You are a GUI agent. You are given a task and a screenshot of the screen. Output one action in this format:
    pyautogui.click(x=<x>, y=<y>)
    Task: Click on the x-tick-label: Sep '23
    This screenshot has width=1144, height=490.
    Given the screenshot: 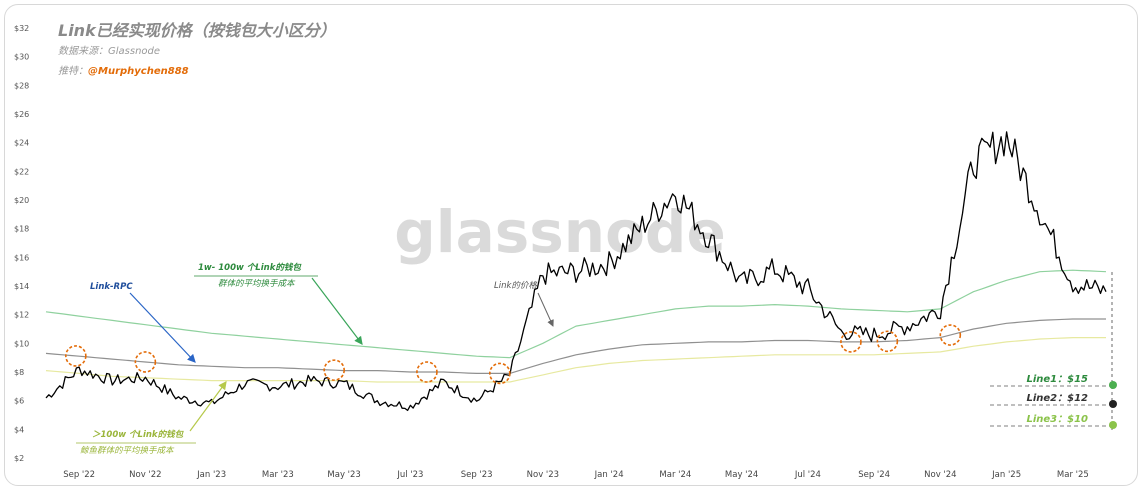 What is the action you would take?
    pyautogui.click(x=477, y=475)
    